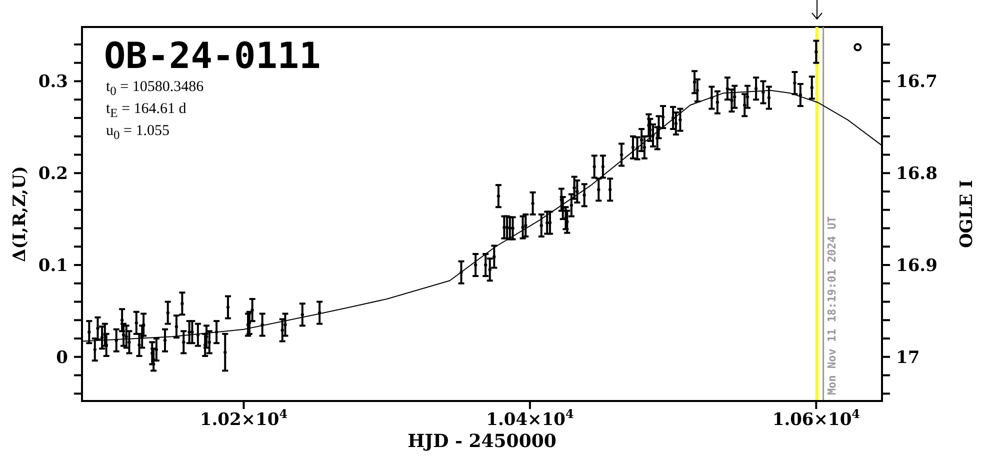 The width and height of the screenshot is (986, 459). Describe the element at coordinates (482, 441) in the screenshot. I see `x-axis-title: HJD - 2450000` at that location.